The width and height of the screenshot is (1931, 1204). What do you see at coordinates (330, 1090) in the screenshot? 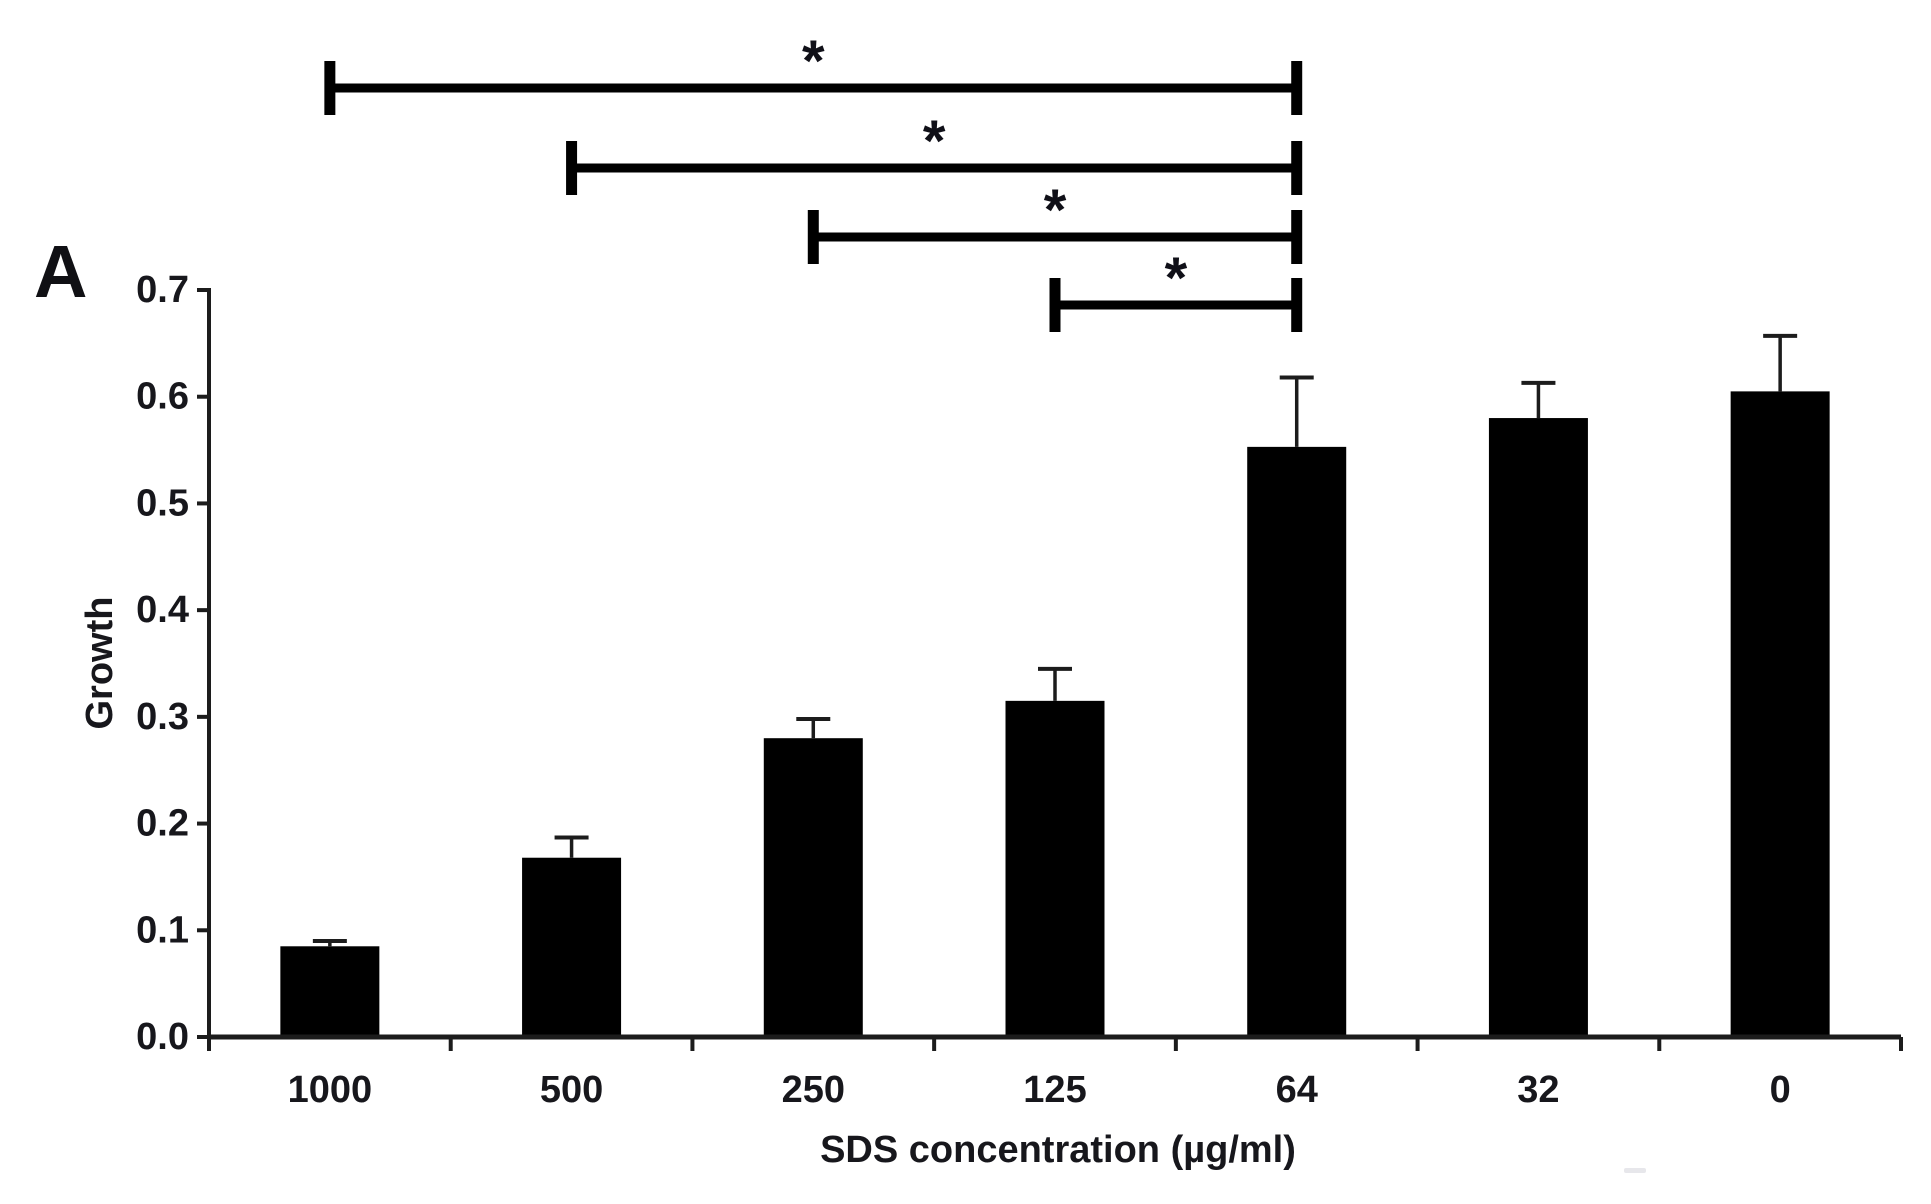
I see `x-tick-label: 1000` at bounding box center [330, 1090].